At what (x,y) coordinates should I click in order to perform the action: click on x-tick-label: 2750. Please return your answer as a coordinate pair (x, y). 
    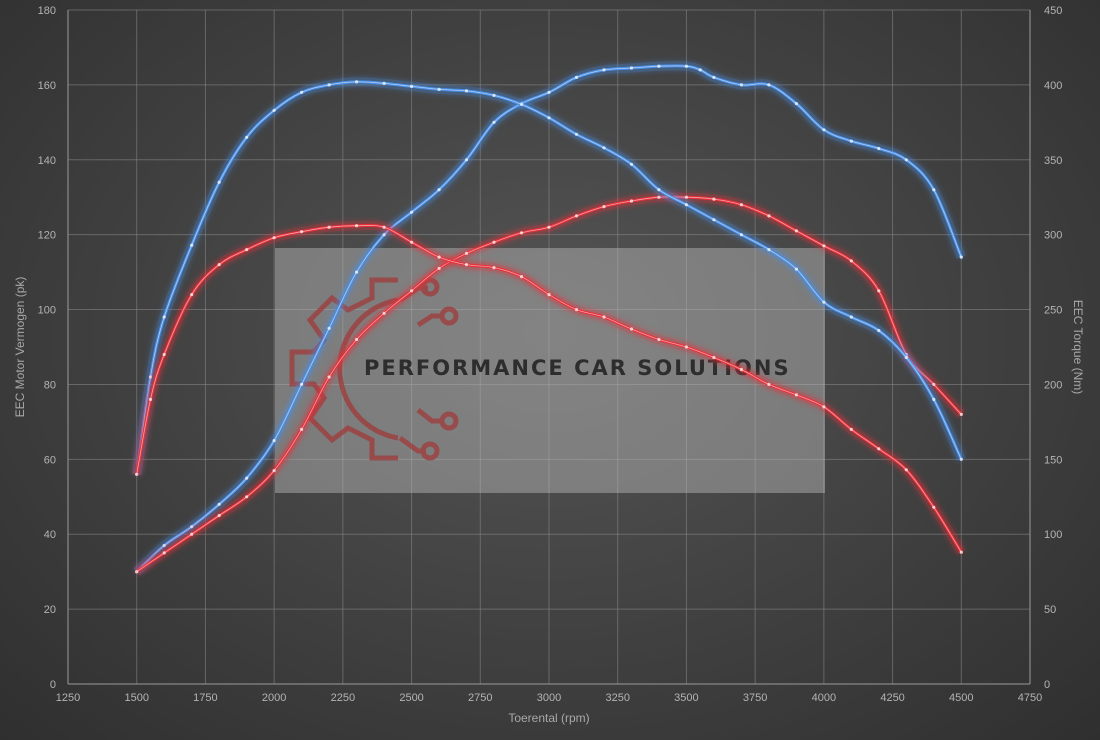
    Looking at the image, I should click on (480, 698).